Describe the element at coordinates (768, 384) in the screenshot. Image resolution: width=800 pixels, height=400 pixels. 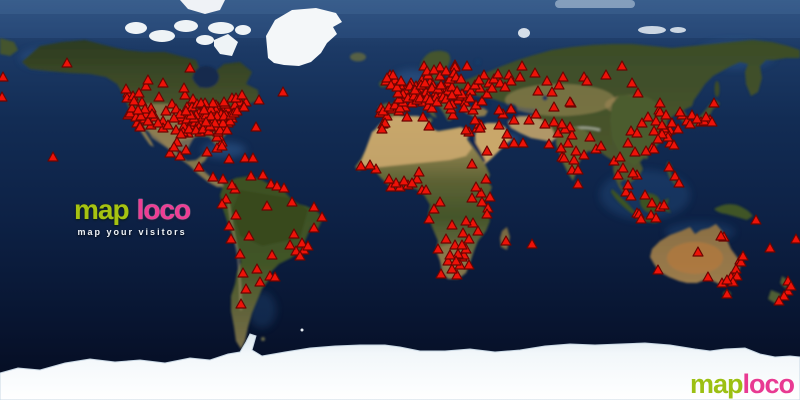
I see `watermark-text-loco: loco` at that location.